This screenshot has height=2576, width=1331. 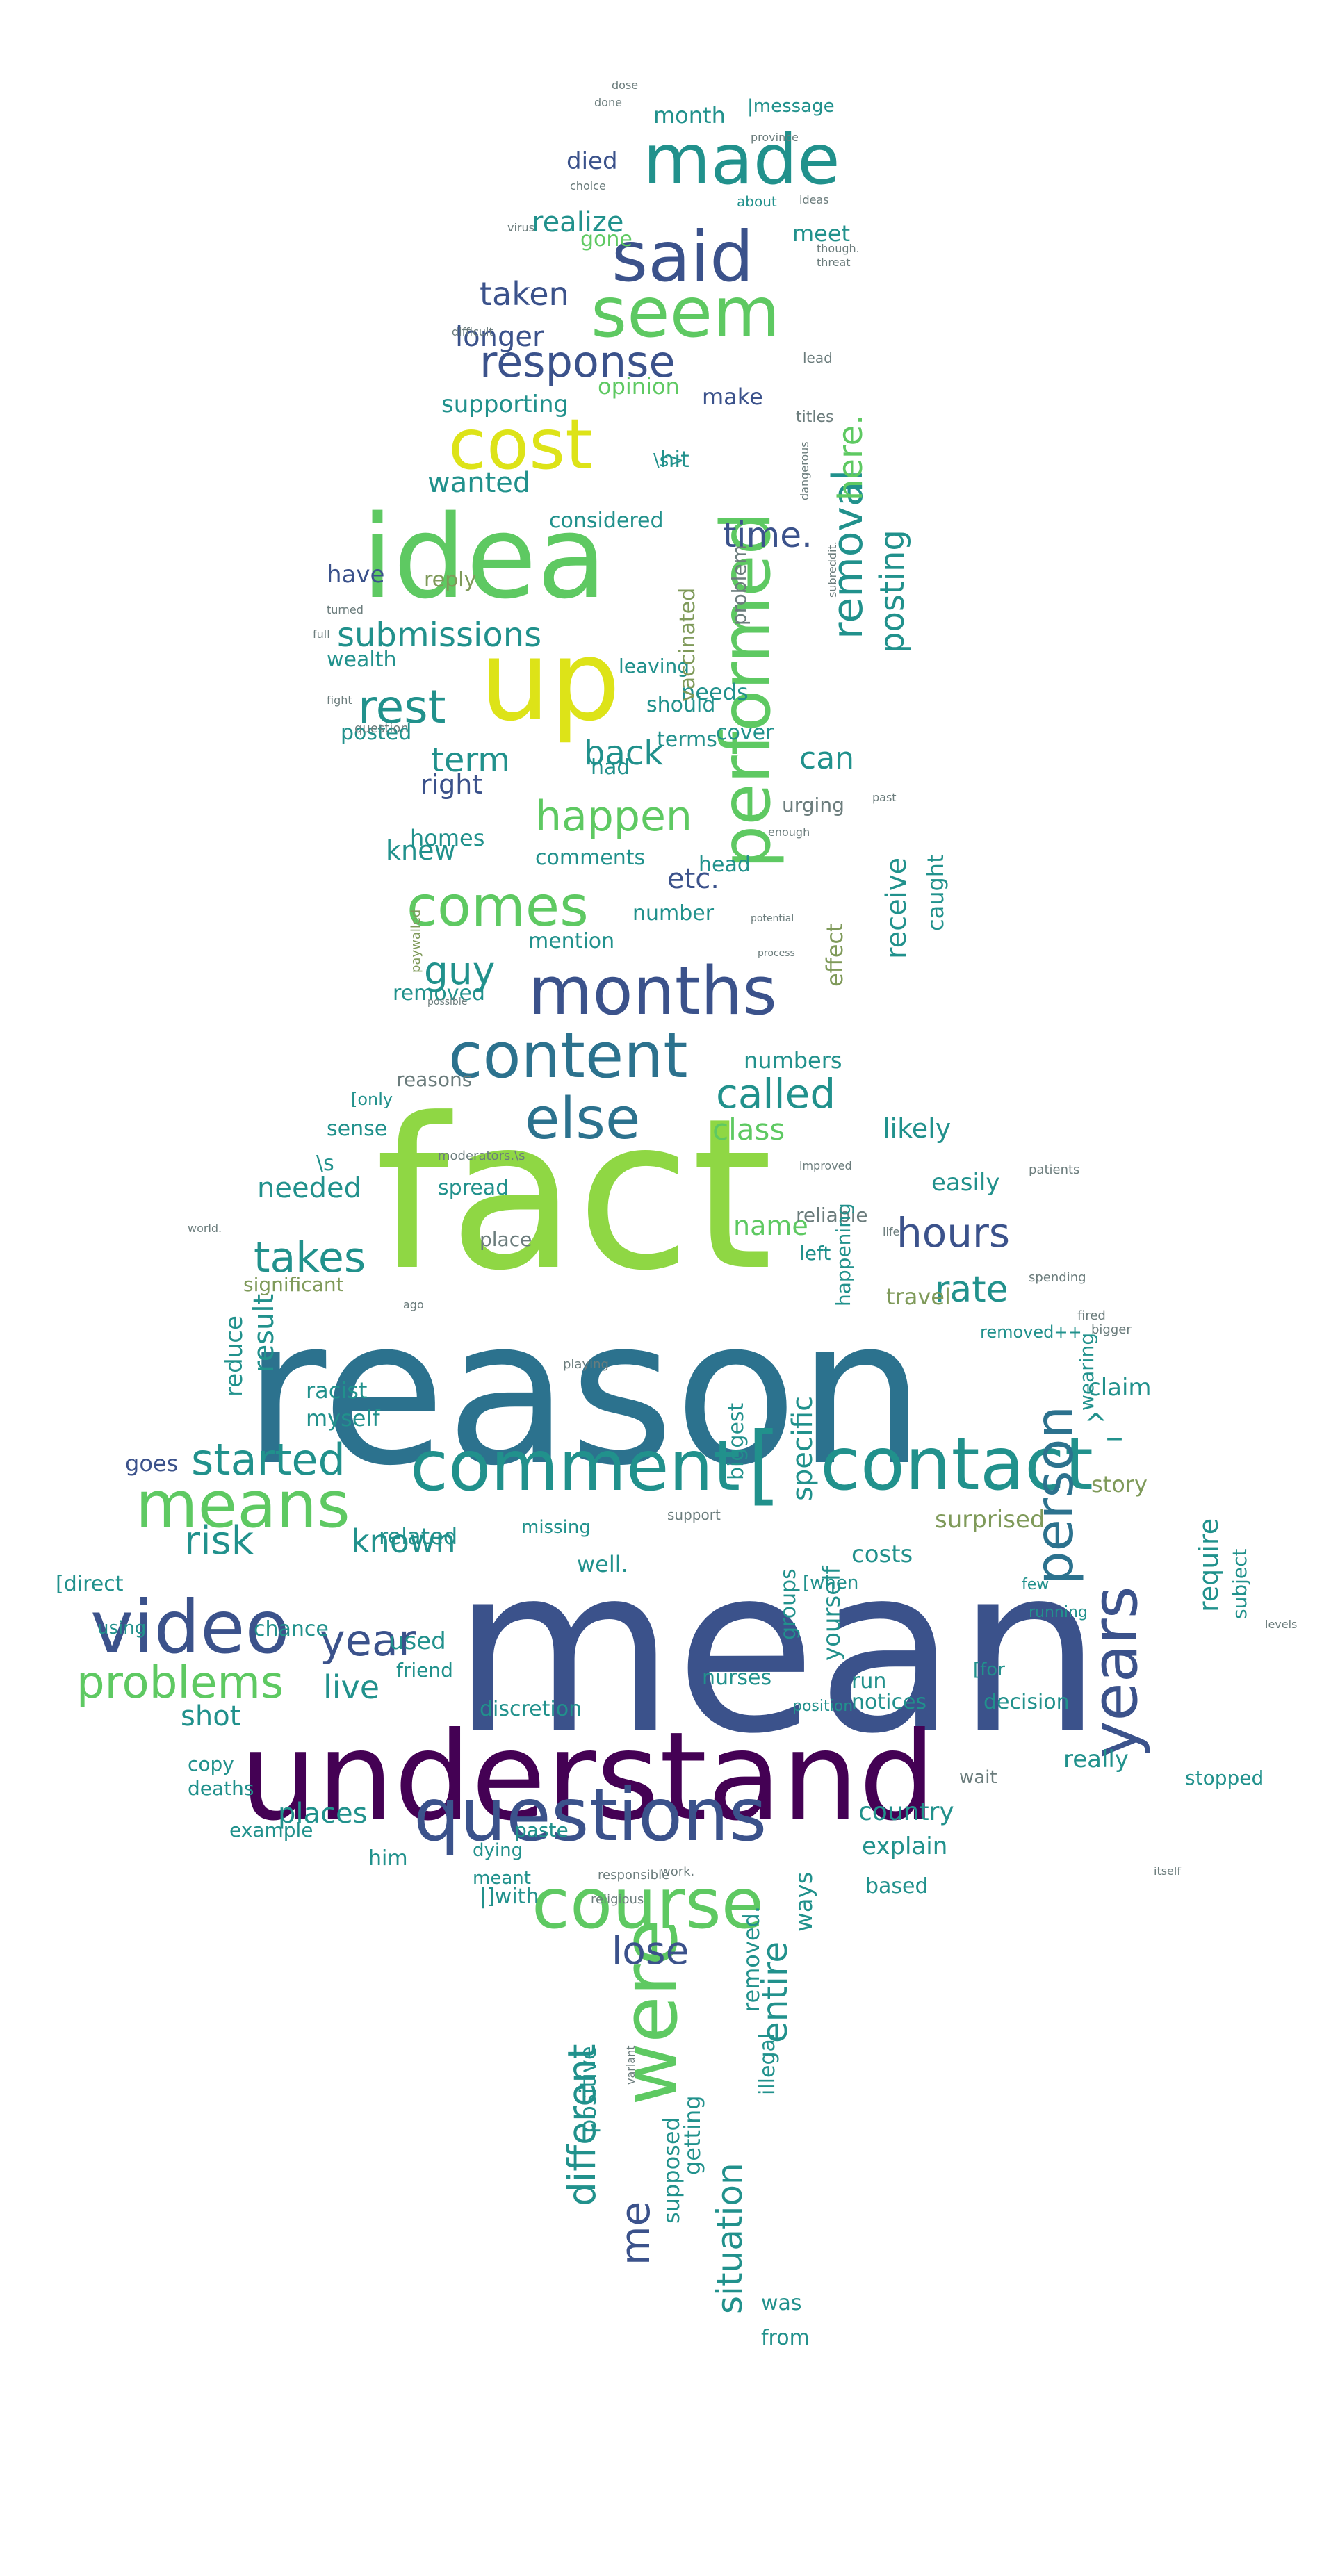 What do you see at coordinates (1058, 1277) in the screenshot?
I see `word-spending: spending` at bounding box center [1058, 1277].